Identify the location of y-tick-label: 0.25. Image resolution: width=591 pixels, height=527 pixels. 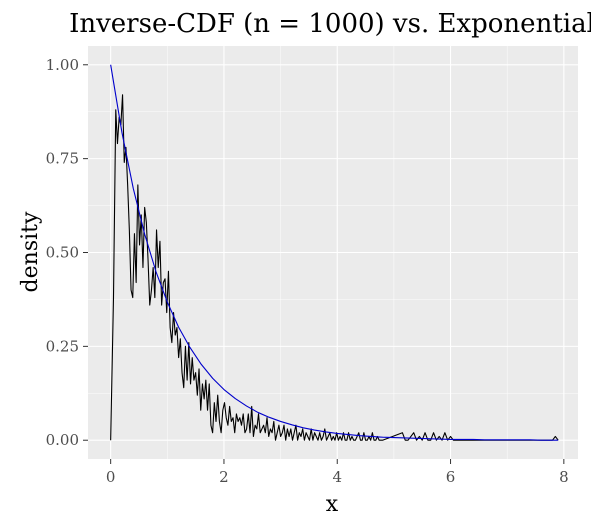
(62, 346).